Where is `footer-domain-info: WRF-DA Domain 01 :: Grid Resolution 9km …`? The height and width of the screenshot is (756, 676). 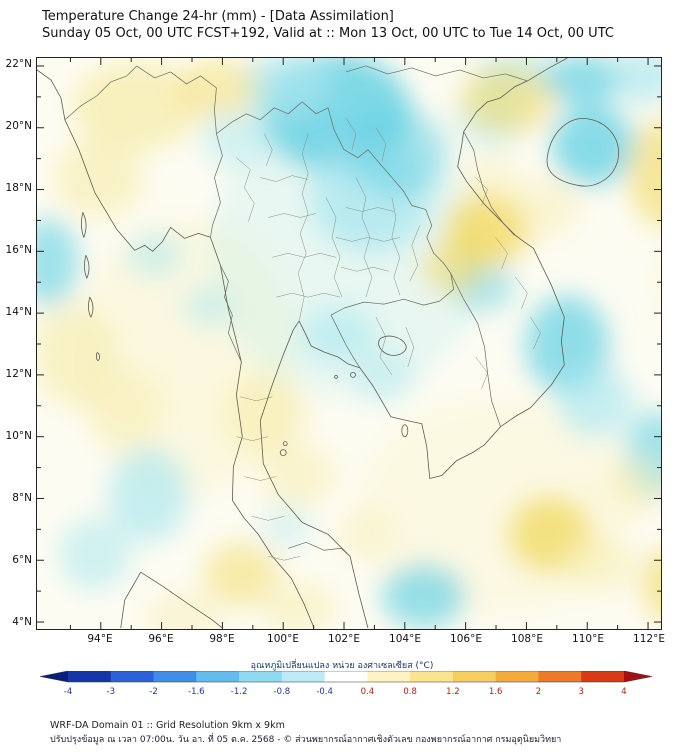 footer-domain-info: WRF-DA Domain 01 :: Grid Resolution 9km … is located at coordinates (167, 725).